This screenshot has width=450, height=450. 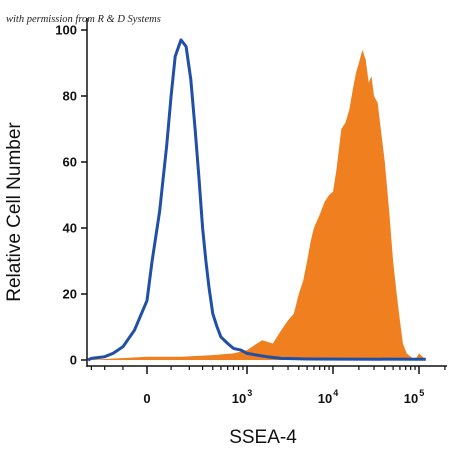 What do you see at coordinates (263, 437) in the screenshot?
I see `x-axis-title: SSEA-4` at bounding box center [263, 437].